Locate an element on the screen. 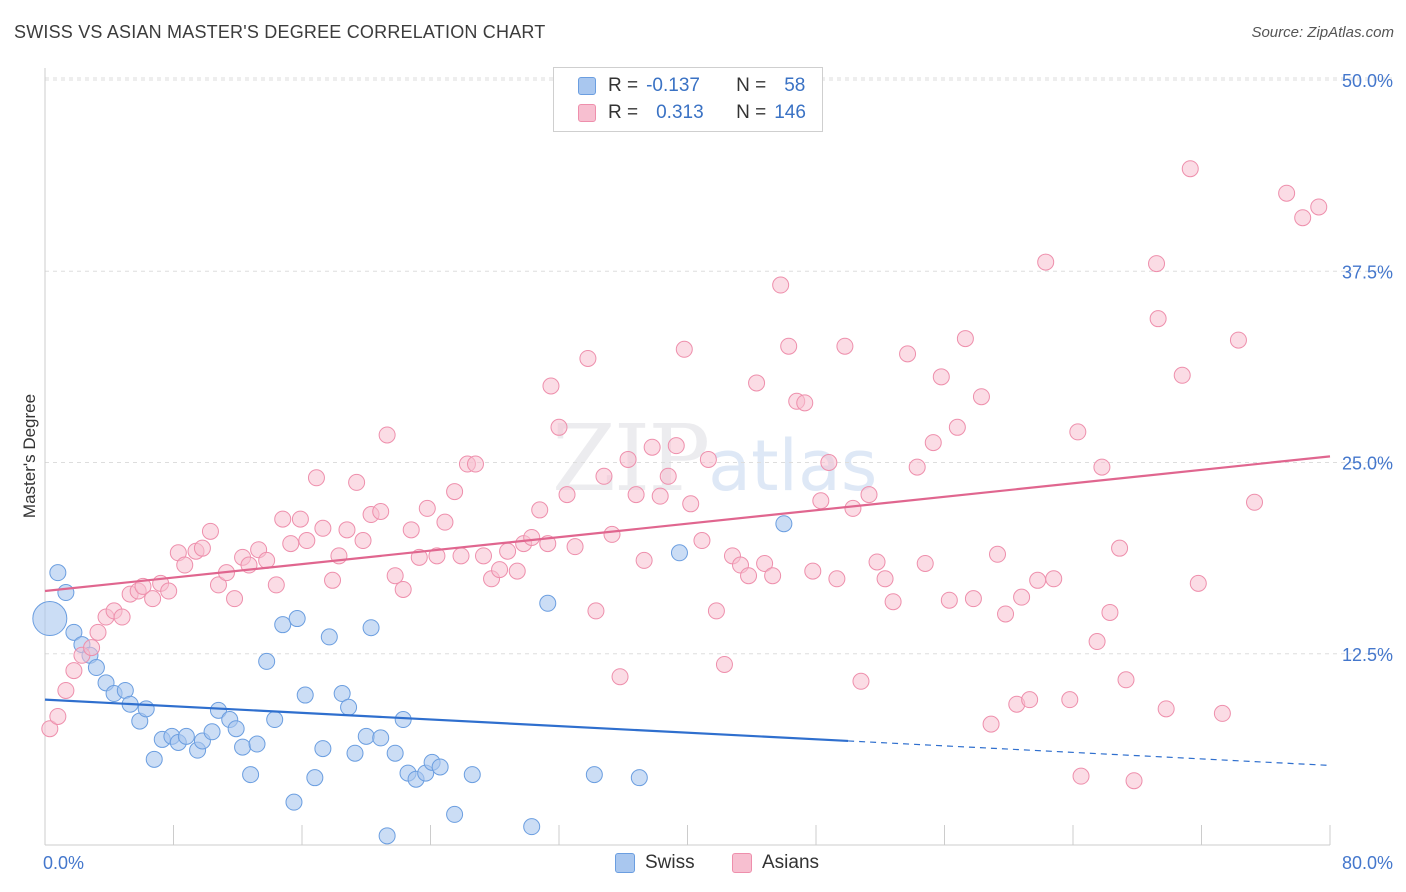 This screenshot has height=892, width=1406. x-tick-label: 80.0% is located at coordinates (1367, 863).